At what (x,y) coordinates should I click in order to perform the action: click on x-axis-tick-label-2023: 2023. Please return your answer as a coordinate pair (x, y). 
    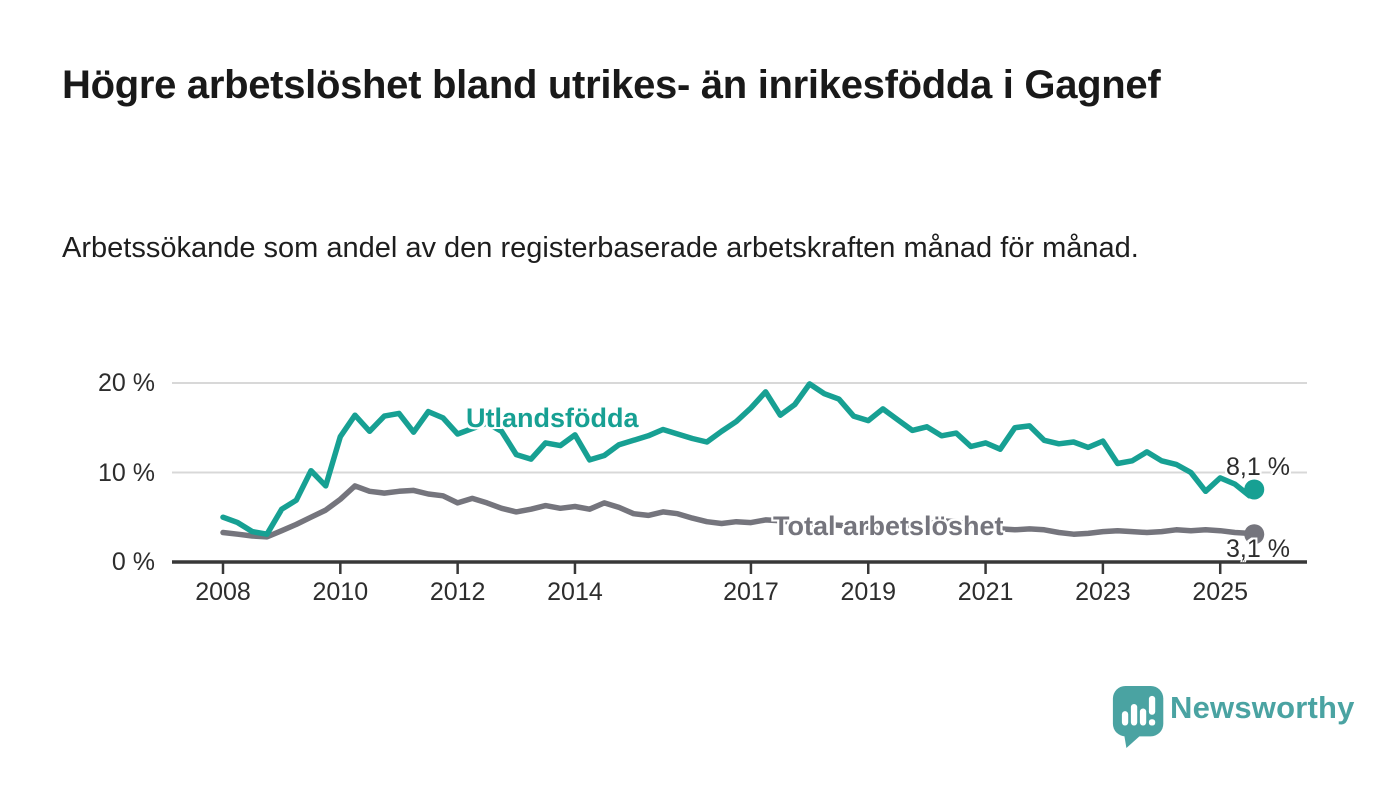
    Looking at the image, I should click on (1103, 592).